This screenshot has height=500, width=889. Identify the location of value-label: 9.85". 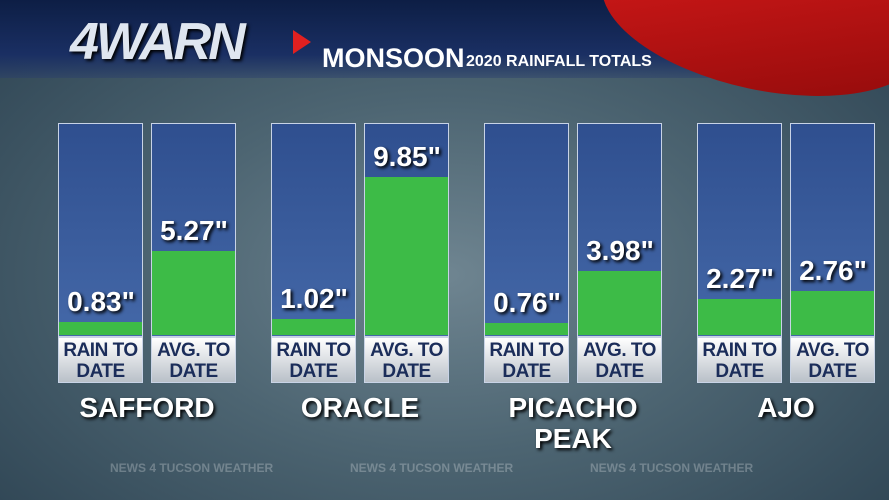
(407, 157).